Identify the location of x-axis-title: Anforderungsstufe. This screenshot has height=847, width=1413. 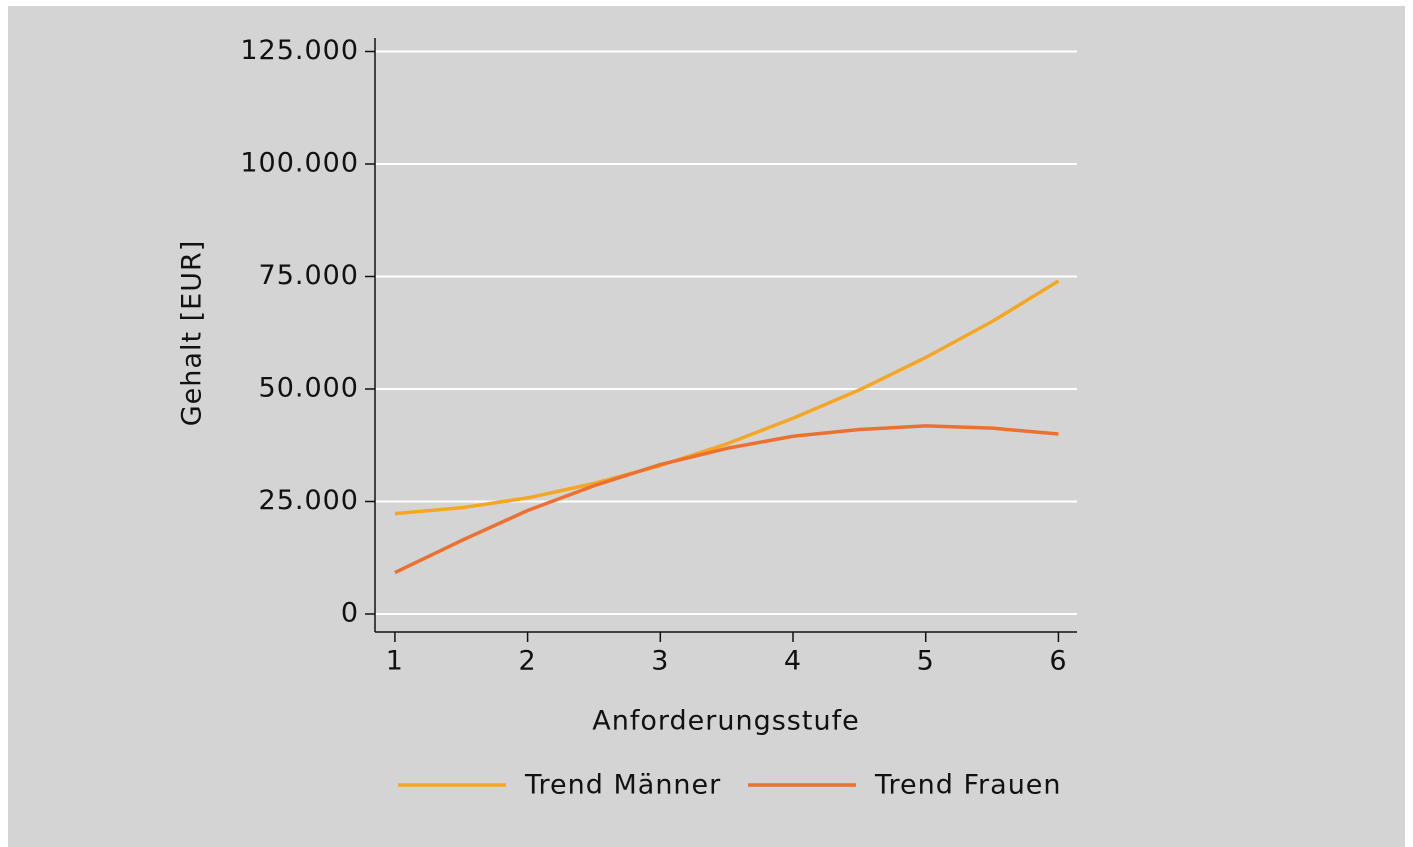
(725, 721).